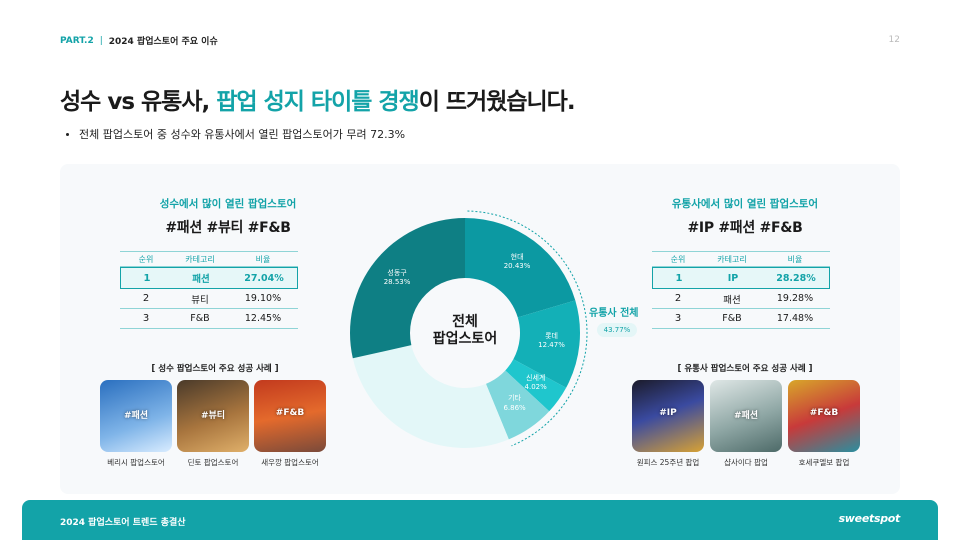 Image resolution: width=960 pixels, height=540 pixels. I want to click on retail-subtitle: 유통사에서 많이 열린 팝업스토어, so click(745, 204).